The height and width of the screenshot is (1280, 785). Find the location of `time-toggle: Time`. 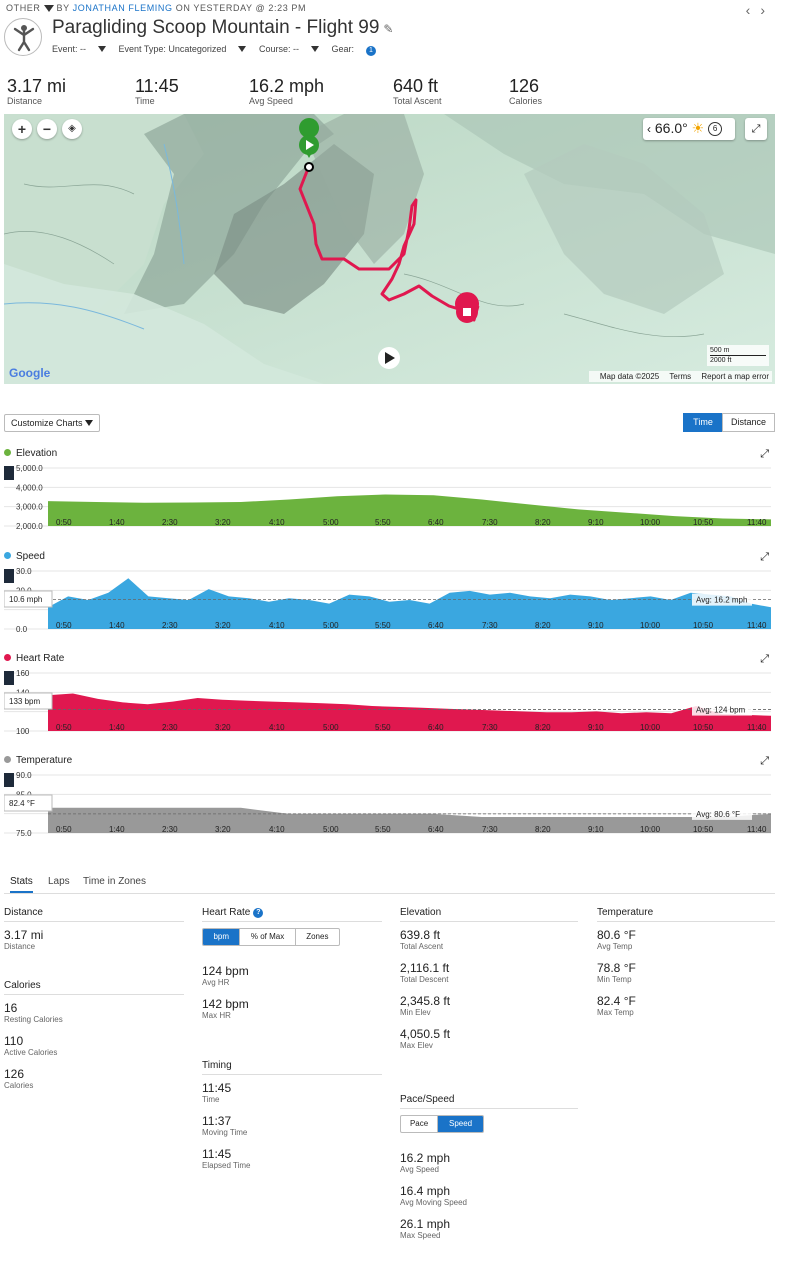

time-toggle: Time is located at coordinates (703, 422).